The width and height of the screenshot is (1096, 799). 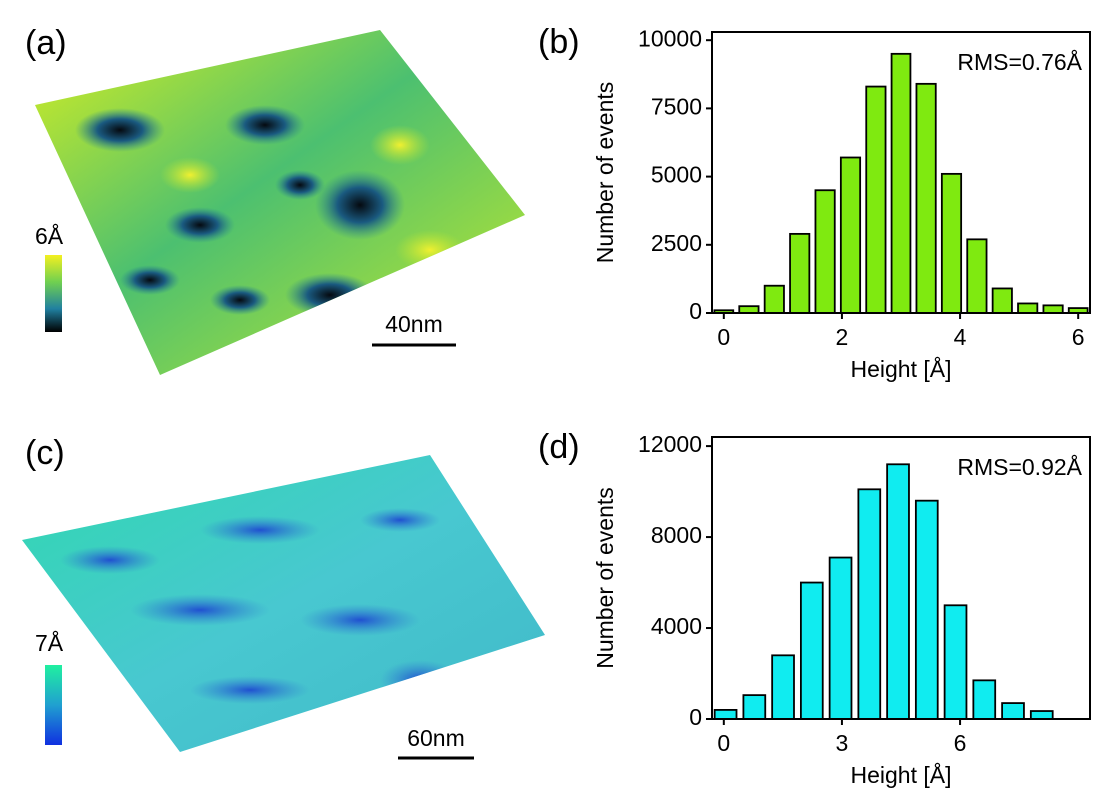 I want to click on colorbar-label: 7Å, so click(x=49, y=642).